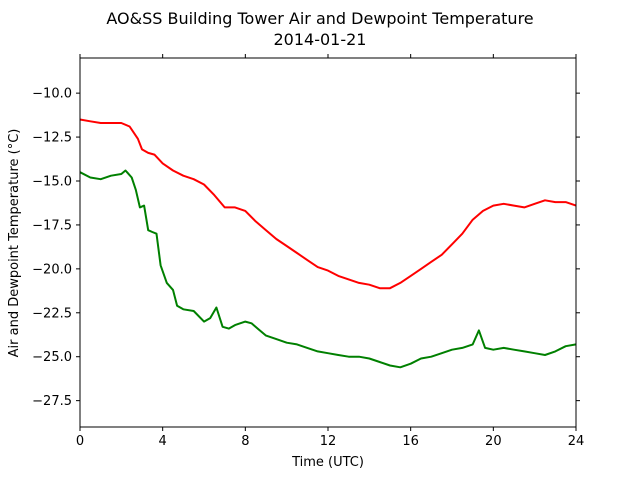 This screenshot has width=640, height=480. Describe the element at coordinates (52, 313) in the screenshot. I see `y-tick-label: −22.5` at that location.